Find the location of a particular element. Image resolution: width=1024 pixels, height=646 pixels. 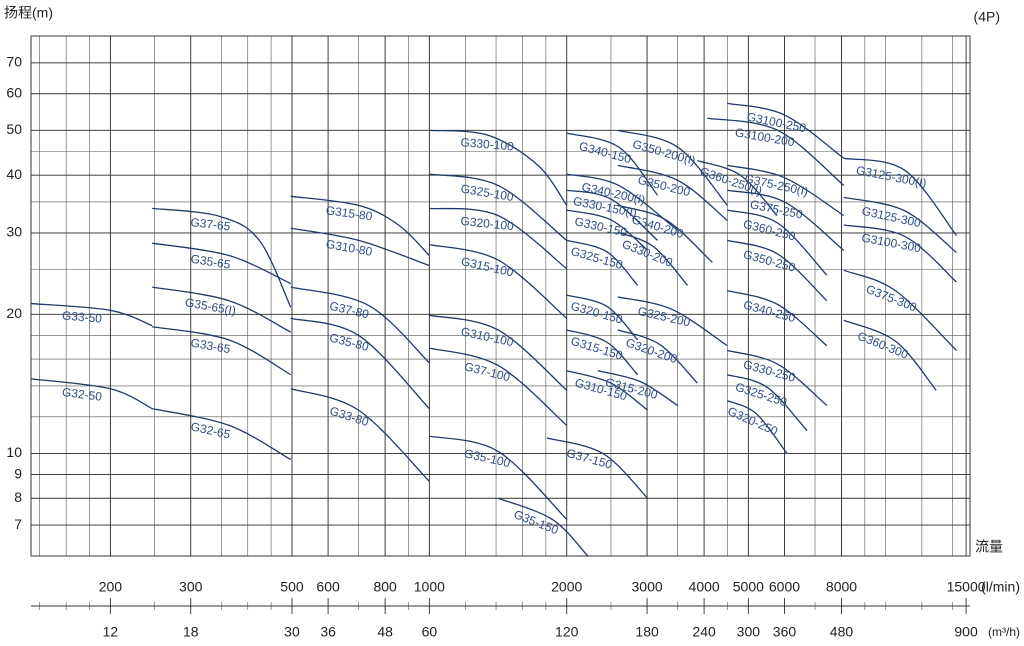

curve-label: G350-250 is located at coordinates (769, 261).